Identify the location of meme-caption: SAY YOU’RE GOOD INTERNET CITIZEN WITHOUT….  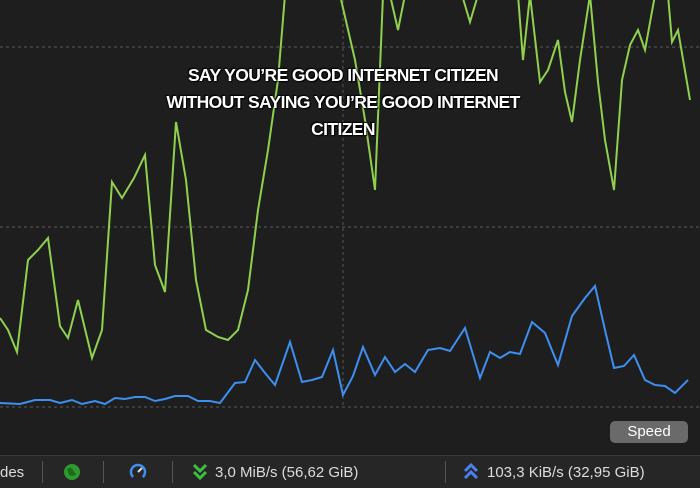
(343, 102).